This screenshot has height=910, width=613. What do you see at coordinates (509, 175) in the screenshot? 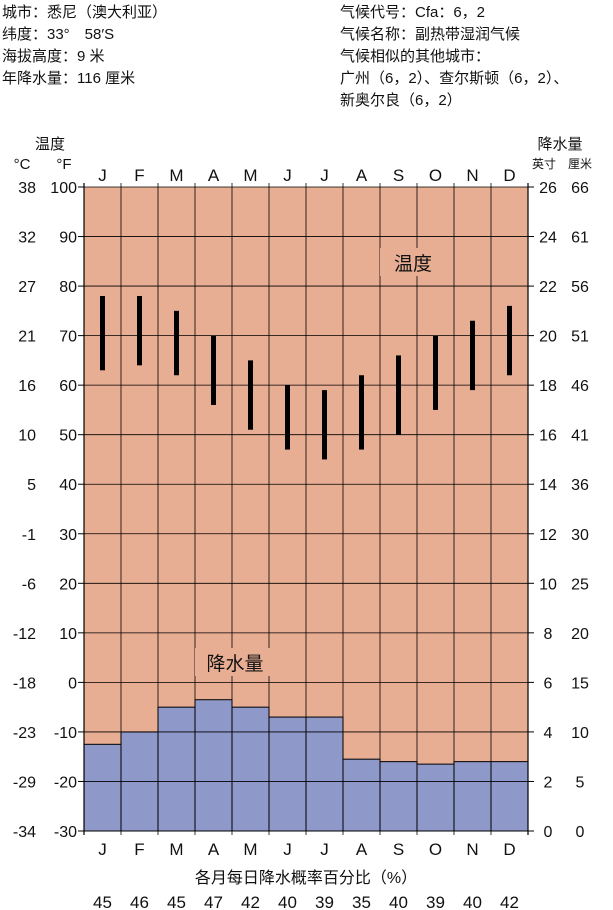
I see `month-label-top: D` at bounding box center [509, 175].